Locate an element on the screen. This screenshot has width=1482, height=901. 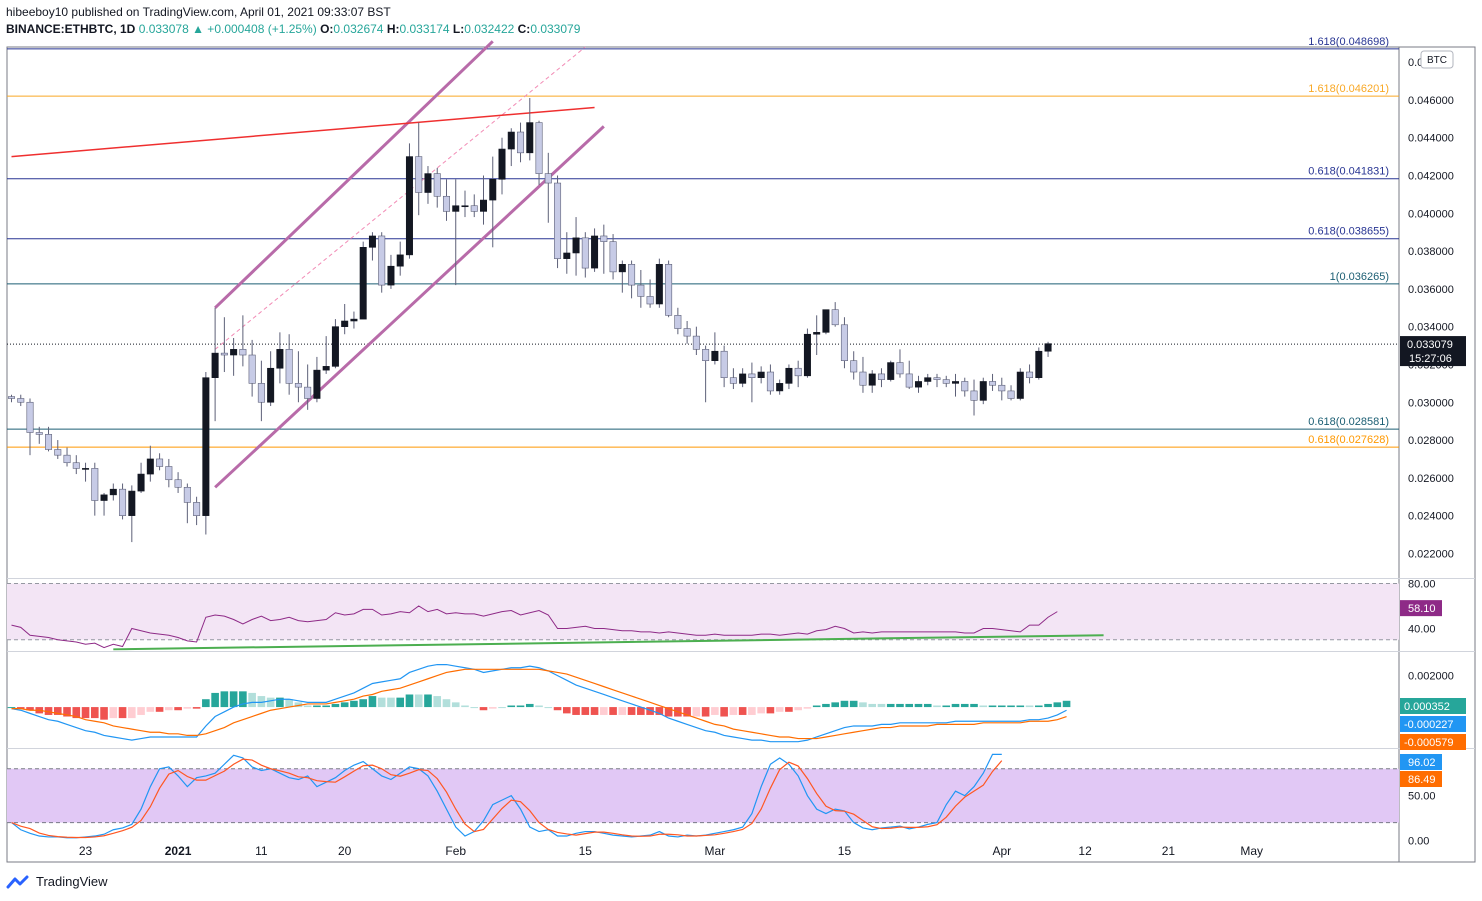
tradingview-brand: TradingView is located at coordinates (57, 881).